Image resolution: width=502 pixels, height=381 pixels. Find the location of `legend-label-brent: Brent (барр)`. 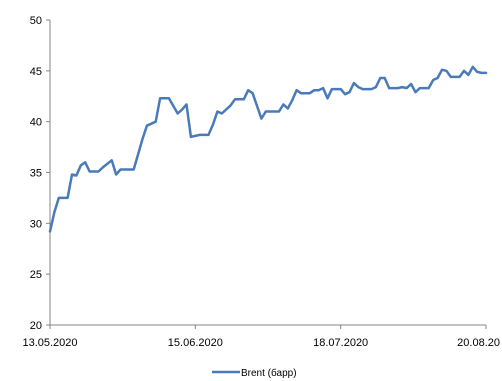

legend-label-brent: Brent (барр) is located at coordinates (269, 373).